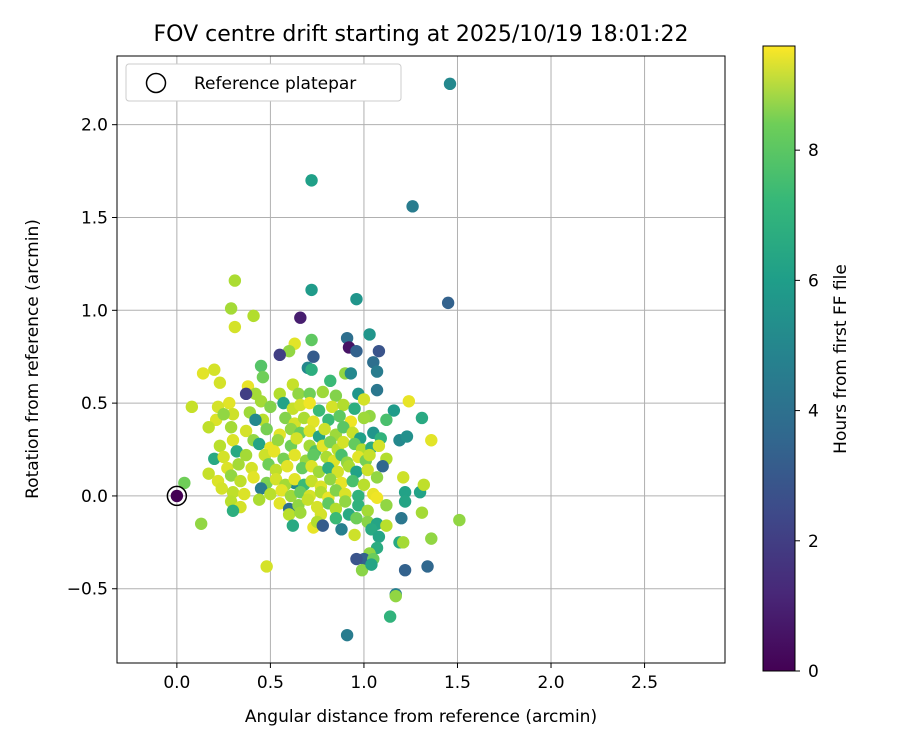 Image resolution: width=900 pixels, height=750 pixels. What do you see at coordinates (779, 358) in the screenshot?
I see `colorbar-gradient` at bounding box center [779, 358].